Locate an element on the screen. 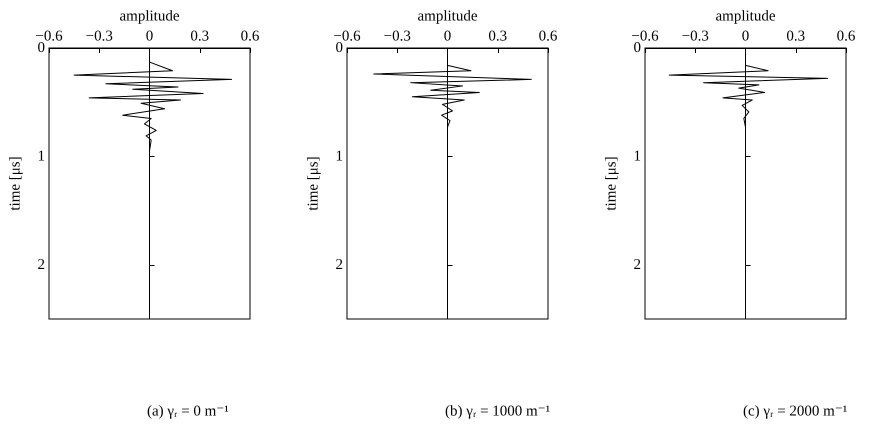  text: (c) γᵣ = 2000 m⁻¹ is located at coordinates (795, 412).